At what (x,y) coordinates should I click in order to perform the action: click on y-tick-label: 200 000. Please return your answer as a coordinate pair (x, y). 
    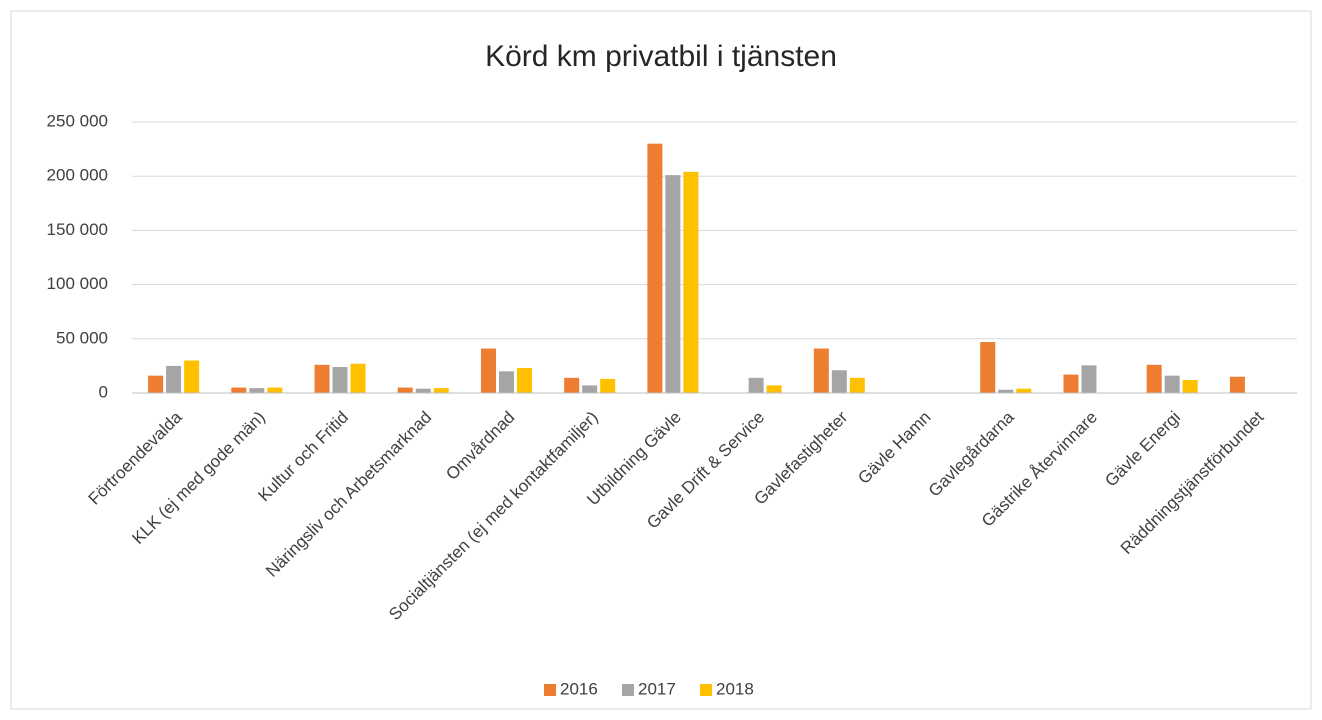
    Looking at the image, I should click on (77, 175).